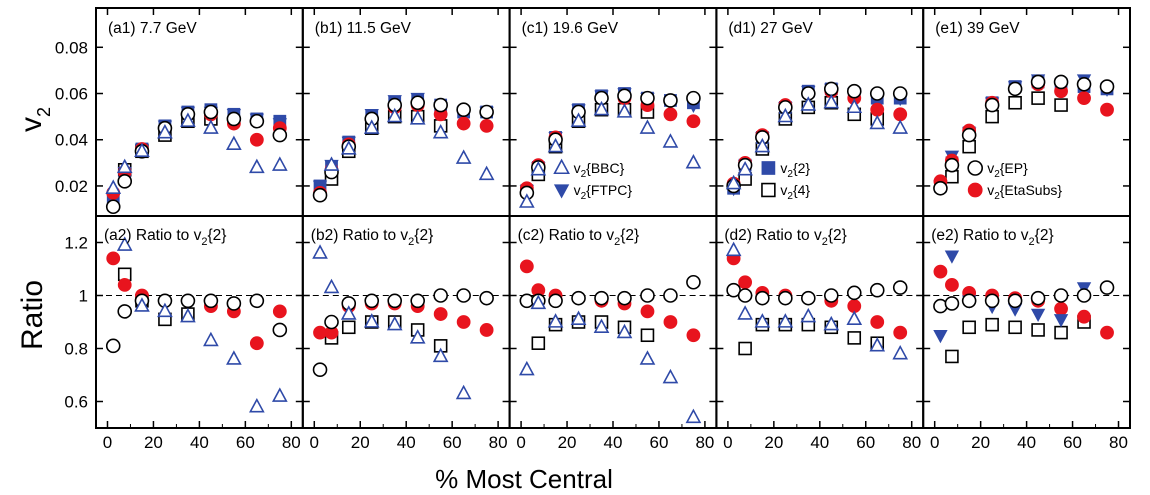  I want to click on x-tick-label: 80, so click(704, 442).